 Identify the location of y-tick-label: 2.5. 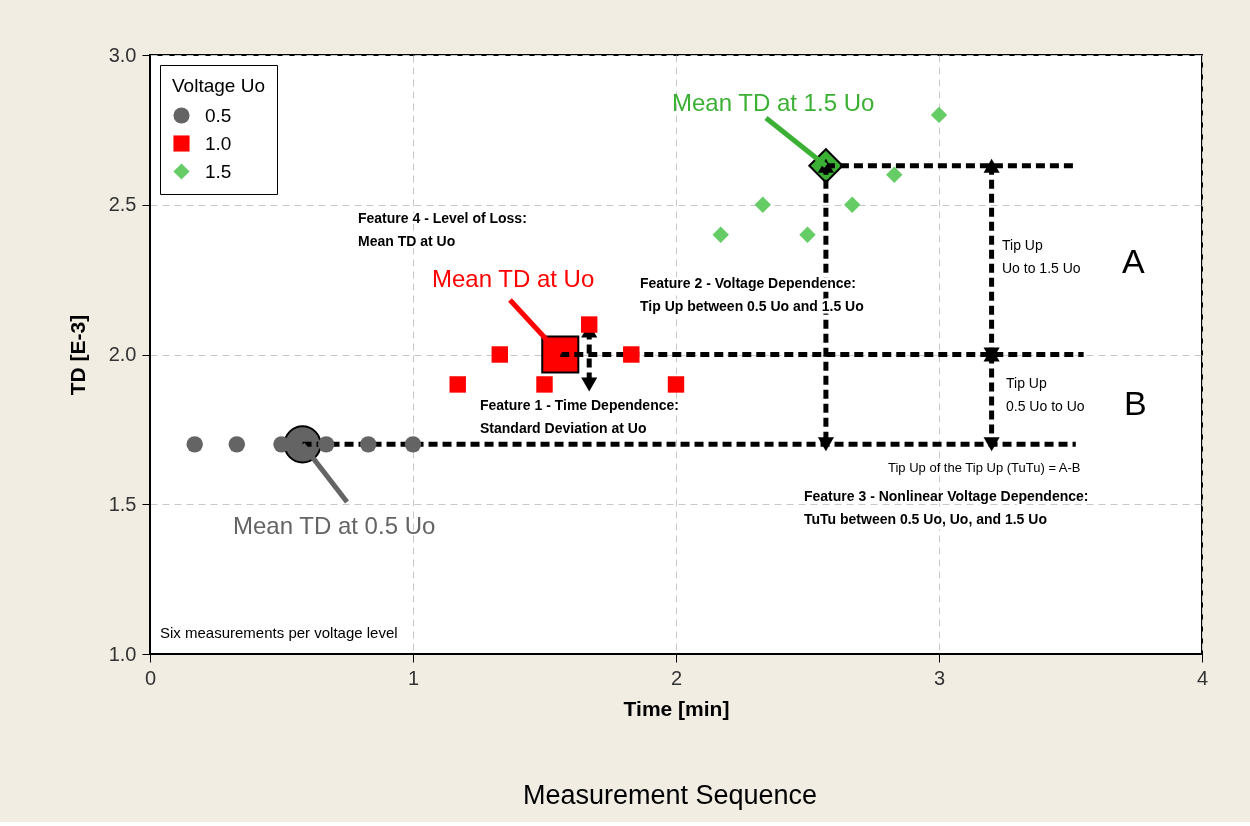
(122, 204).